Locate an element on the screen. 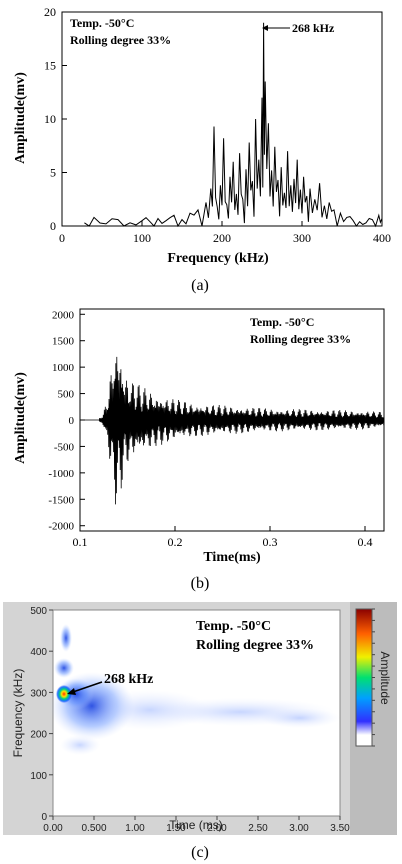 The height and width of the screenshot is (864, 402). y-tick-label-b: 1500 is located at coordinates (63, 342).